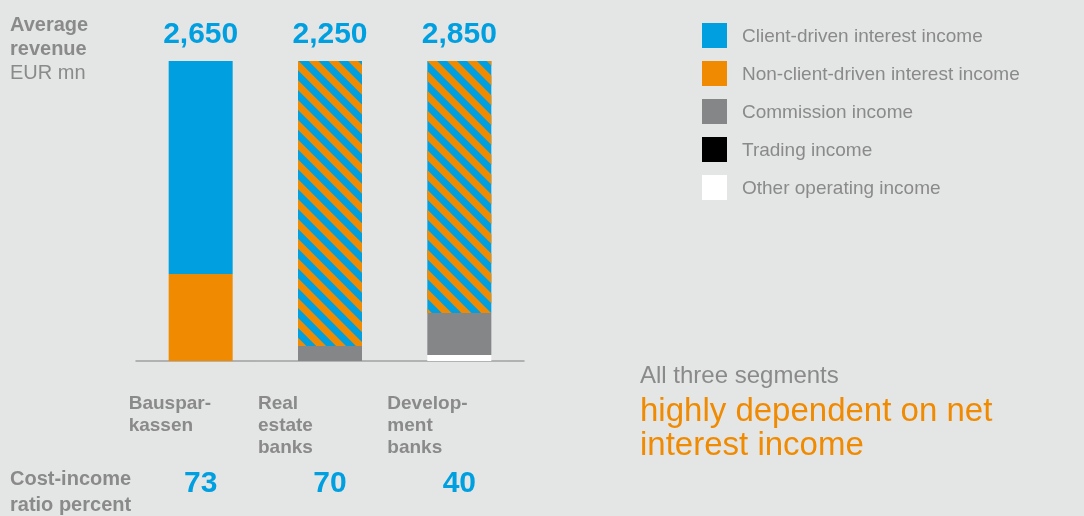  Describe the element at coordinates (841, 187) in the screenshot. I see `legend-label: Other operating income` at that location.